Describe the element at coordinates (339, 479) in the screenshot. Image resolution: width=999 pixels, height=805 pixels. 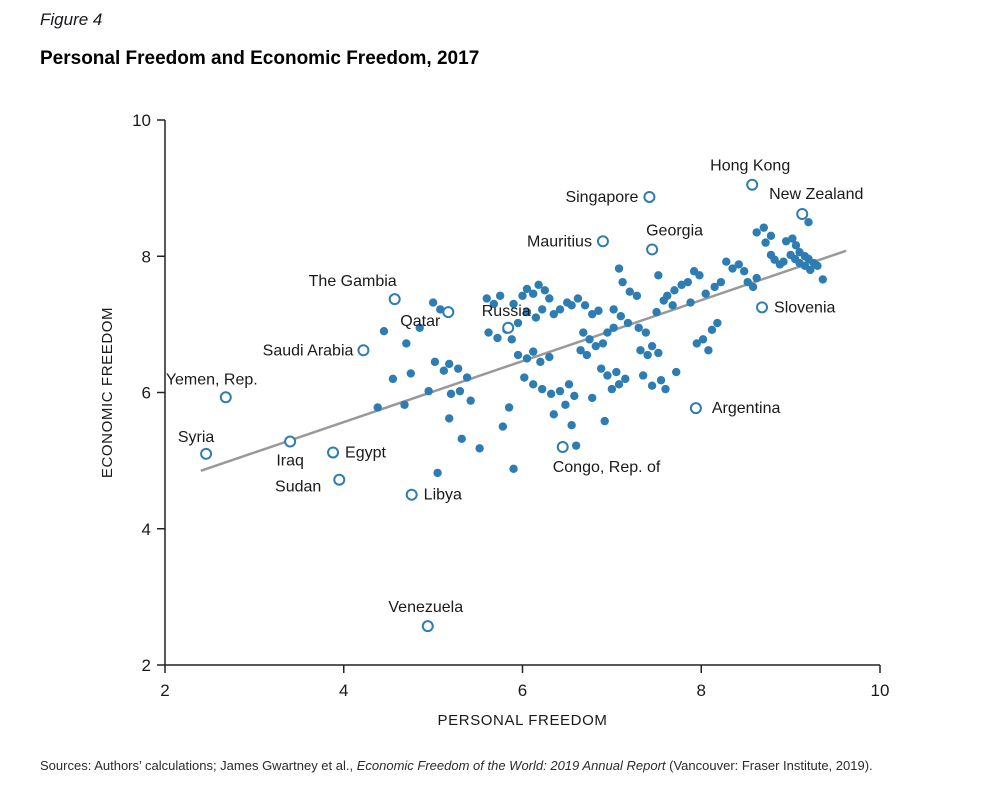
I see `labeled-point-sudan` at that location.